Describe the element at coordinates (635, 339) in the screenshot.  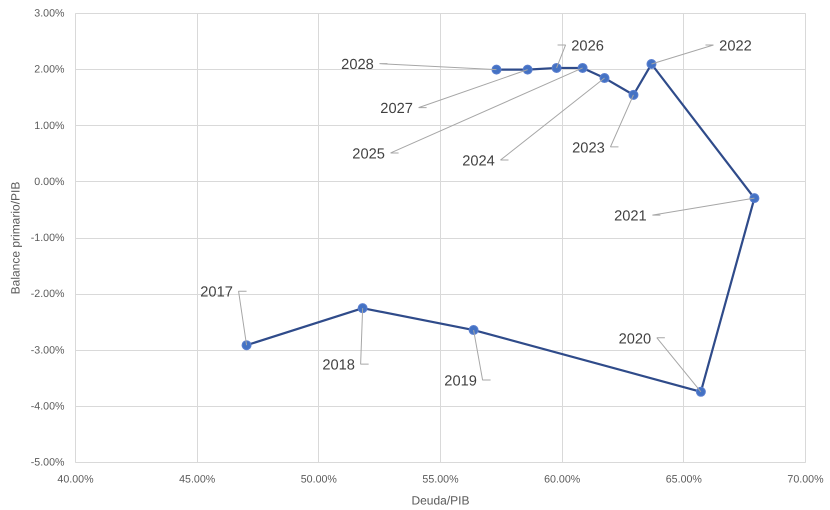
I see `annotation: 2020` at that location.